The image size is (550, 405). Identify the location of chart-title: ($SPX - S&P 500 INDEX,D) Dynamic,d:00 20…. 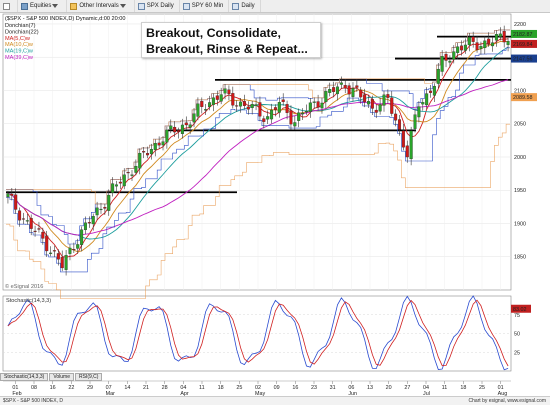
(65, 19).